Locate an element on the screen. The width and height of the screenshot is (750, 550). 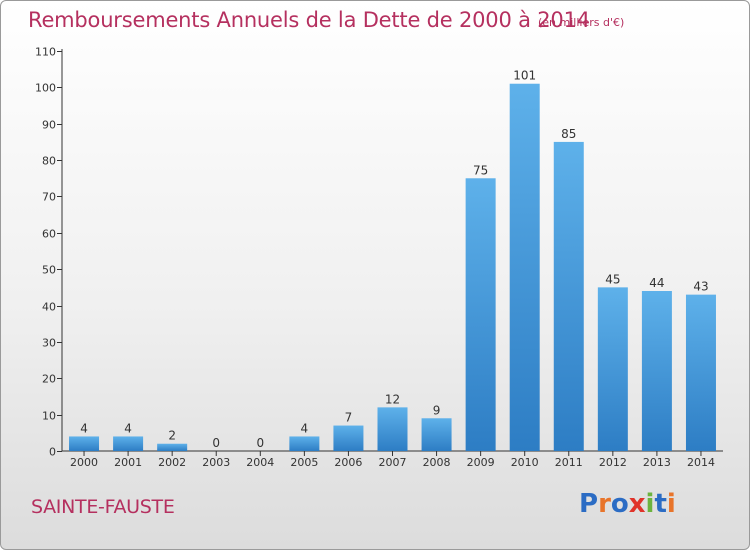
y-tick-label: 10 is located at coordinates (49, 416).